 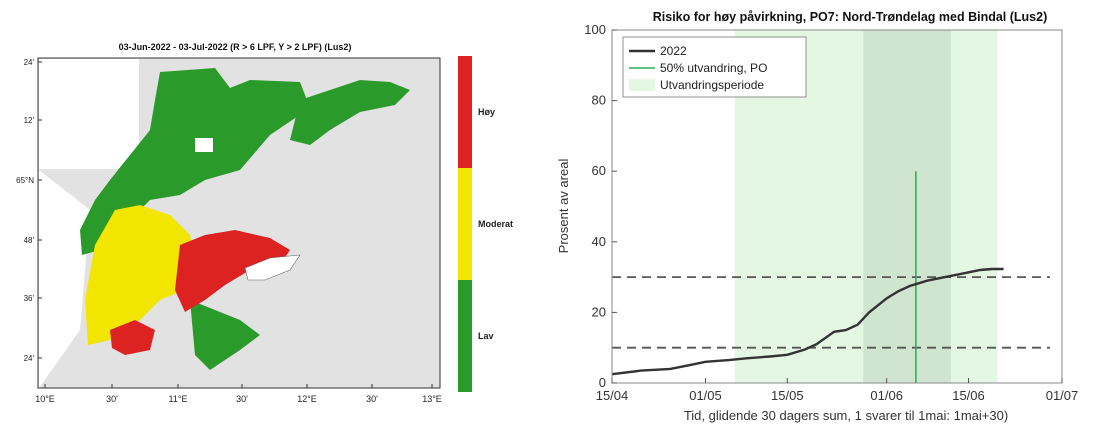 I want to click on y-tick-label: 100, so click(x=595, y=29).